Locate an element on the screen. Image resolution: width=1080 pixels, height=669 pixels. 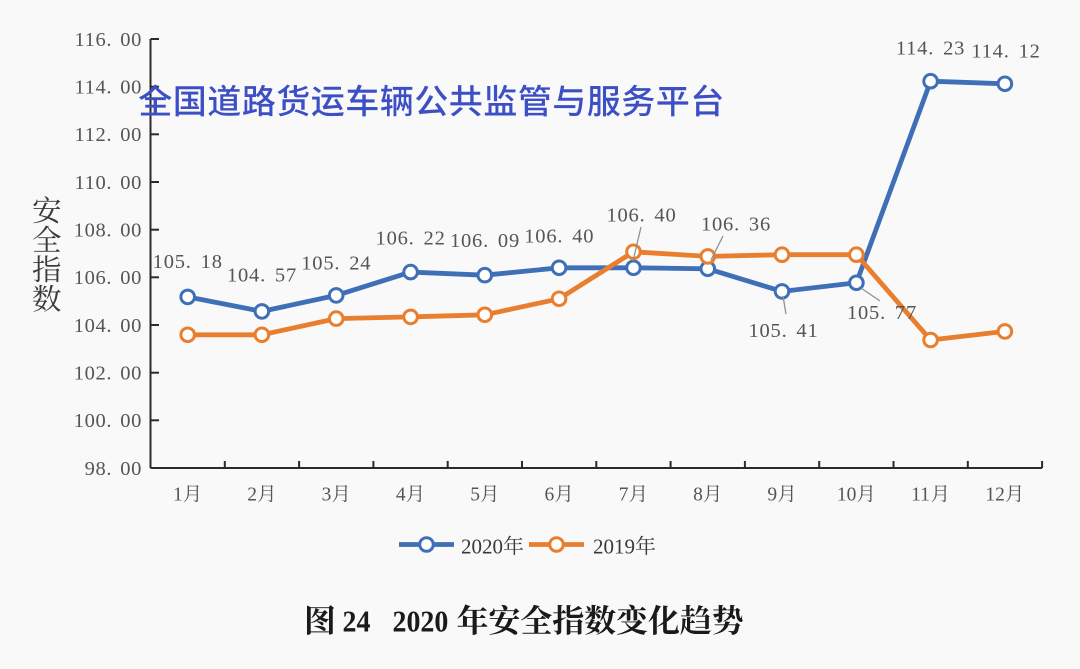
svg-text: 8 is located at coordinates (698, 495).